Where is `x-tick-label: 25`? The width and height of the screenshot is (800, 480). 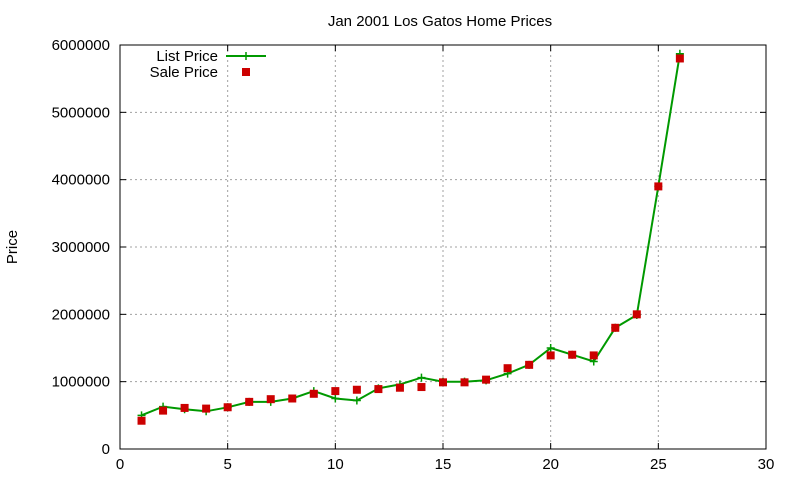 x-tick-label: 25 is located at coordinates (658, 464).